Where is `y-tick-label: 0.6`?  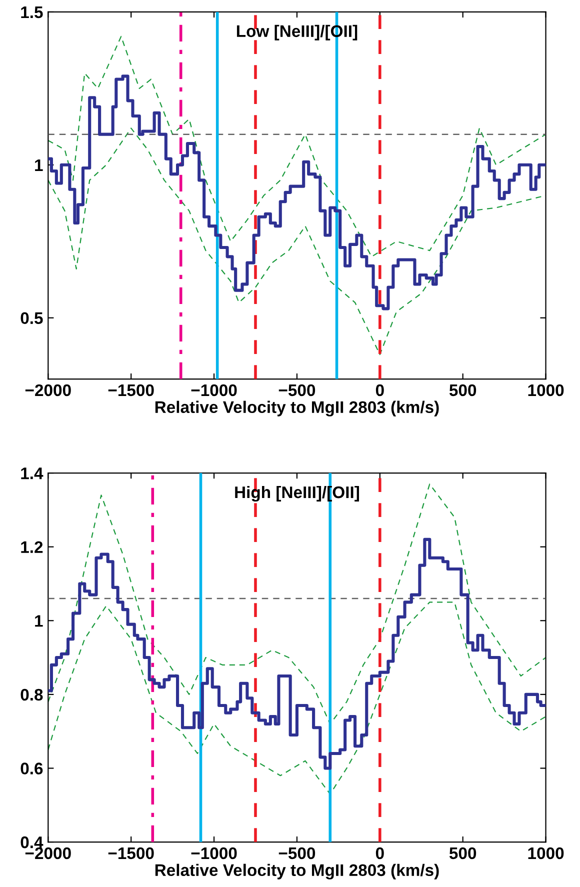 y-tick-label: 0.6 is located at coordinates (31, 768).